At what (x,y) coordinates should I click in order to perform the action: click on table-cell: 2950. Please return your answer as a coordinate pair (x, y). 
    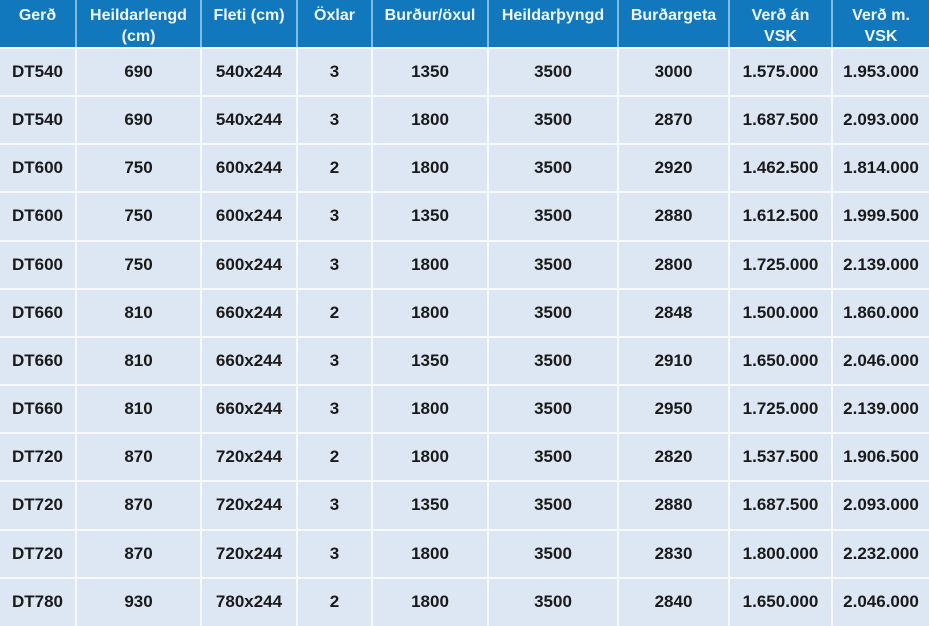
    Looking at the image, I should click on (674, 410).